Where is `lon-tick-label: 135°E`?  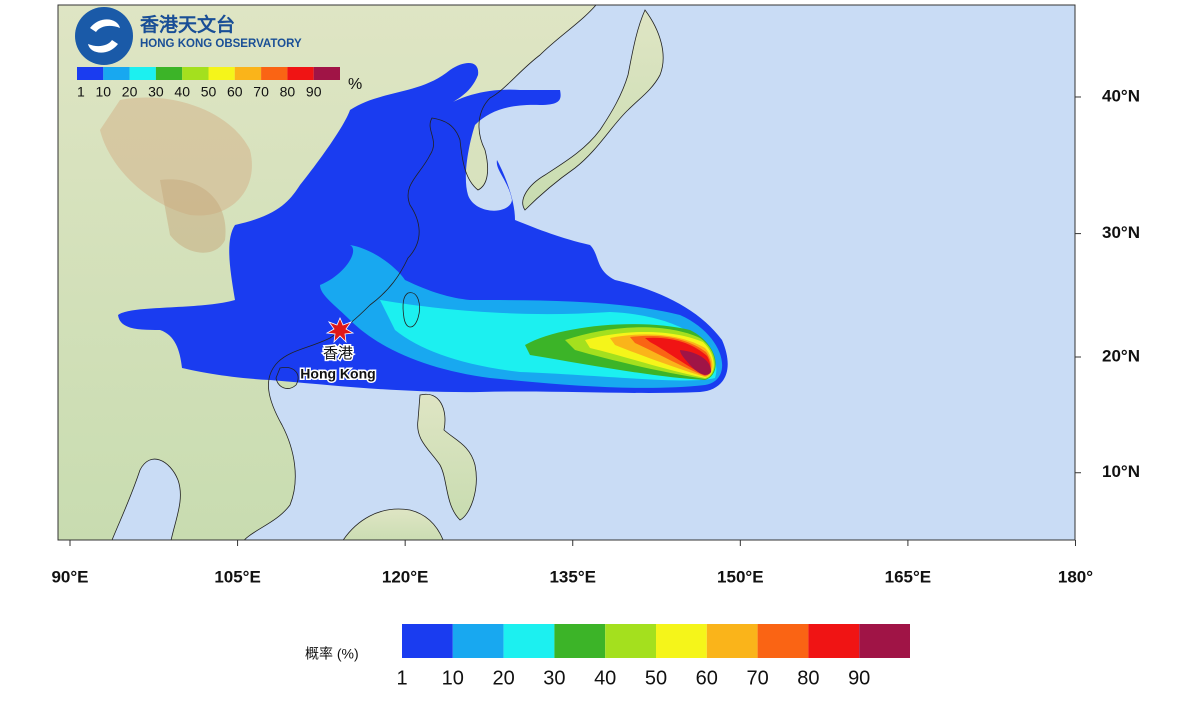 lon-tick-label: 135°E is located at coordinates (572, 576).